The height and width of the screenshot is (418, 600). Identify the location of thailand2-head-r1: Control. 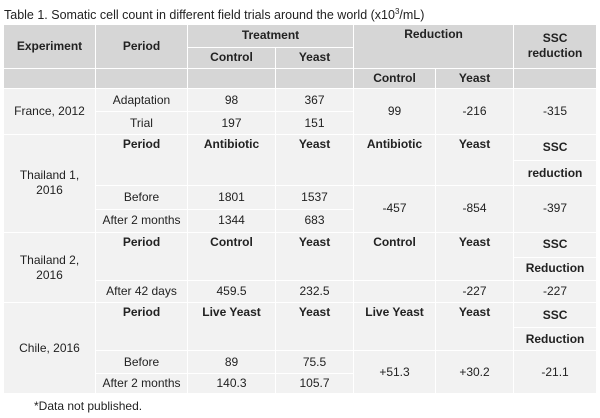
(395, 256).